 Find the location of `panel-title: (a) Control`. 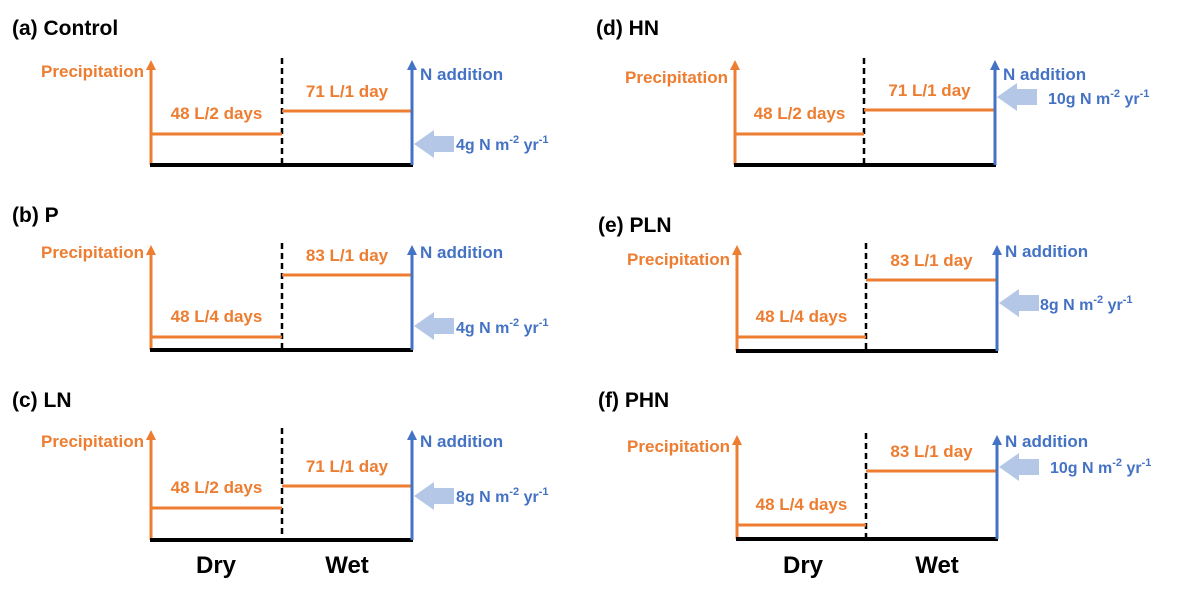

panel-title: (a) Control is located at coordinates (65, 28).